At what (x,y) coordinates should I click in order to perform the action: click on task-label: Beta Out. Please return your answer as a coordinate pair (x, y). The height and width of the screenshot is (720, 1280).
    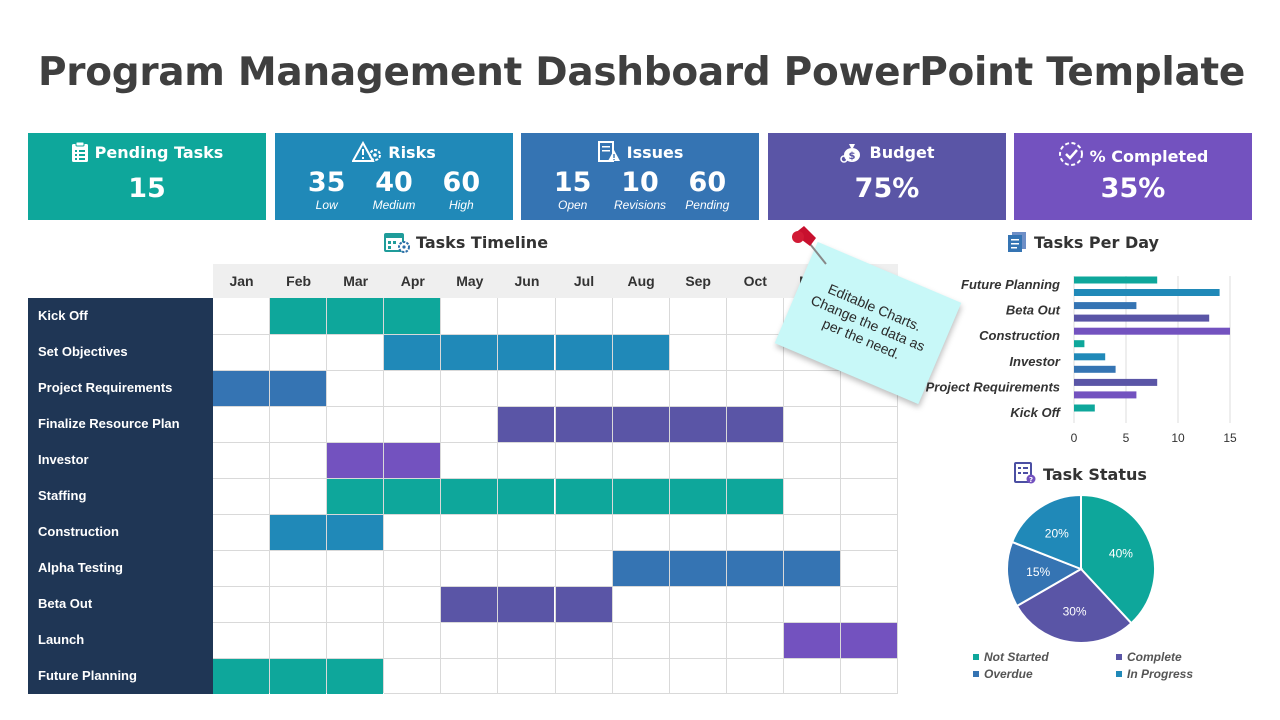
    Looking at the image, I should click on (65, 603).